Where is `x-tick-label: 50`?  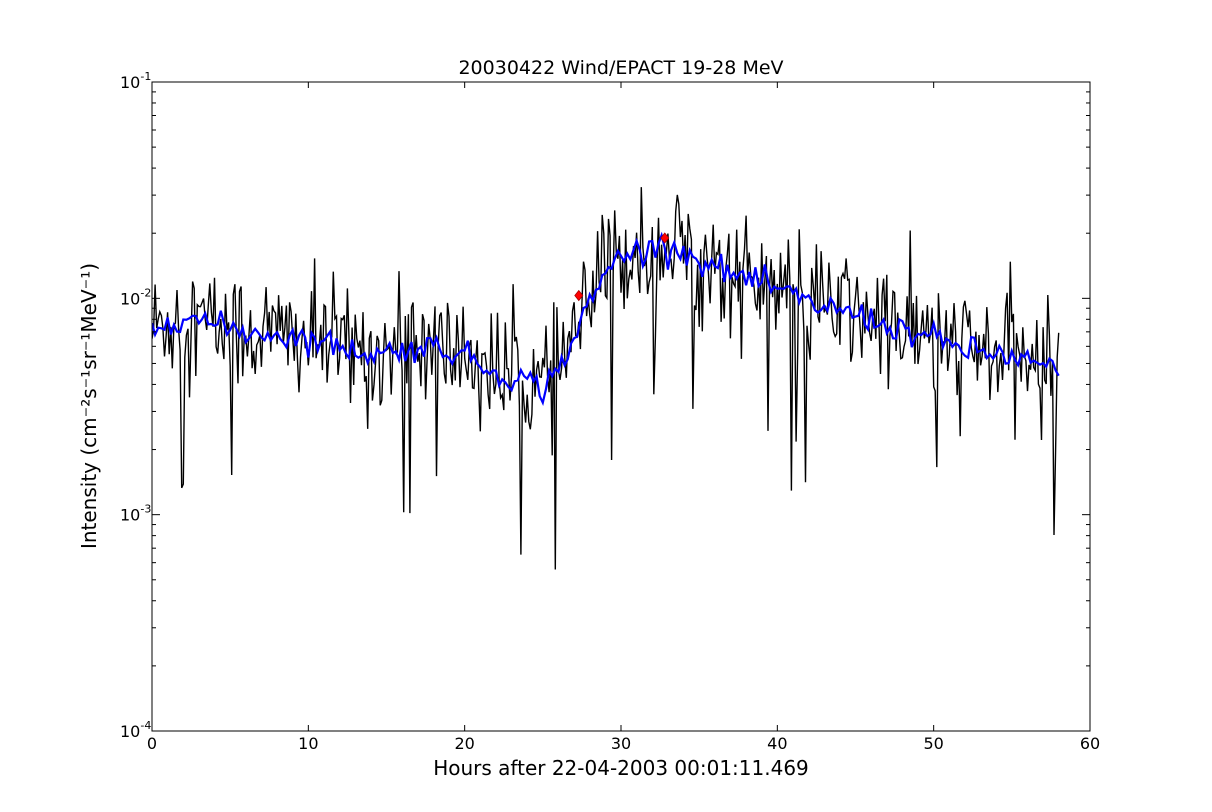 x-tick-label: 50 is located at coordinates (933, 743).